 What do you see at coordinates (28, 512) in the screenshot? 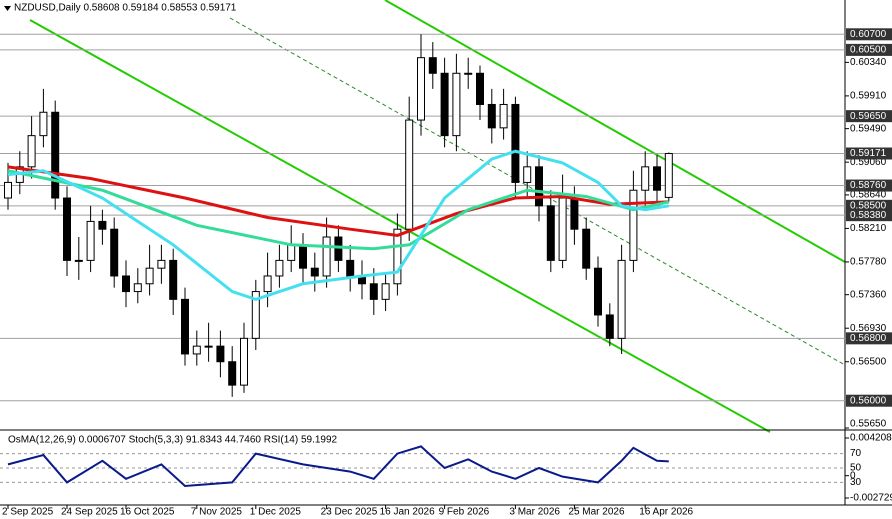
I see `x-tick-label: 2 Sep 2025` at bounding box center [28, 512].